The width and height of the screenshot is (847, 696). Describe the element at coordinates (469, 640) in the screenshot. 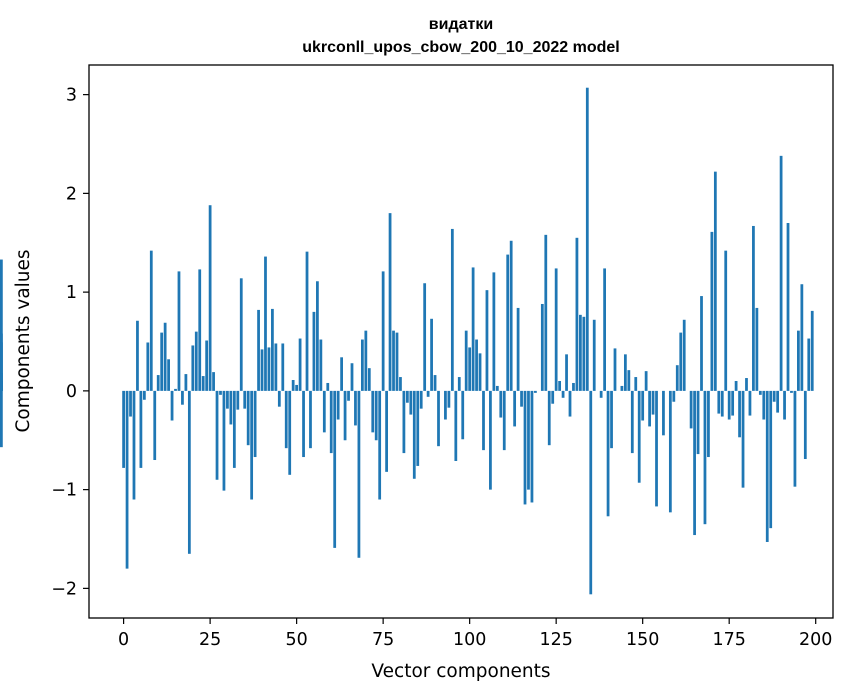

I see `x-tick-label: 100` at that location.